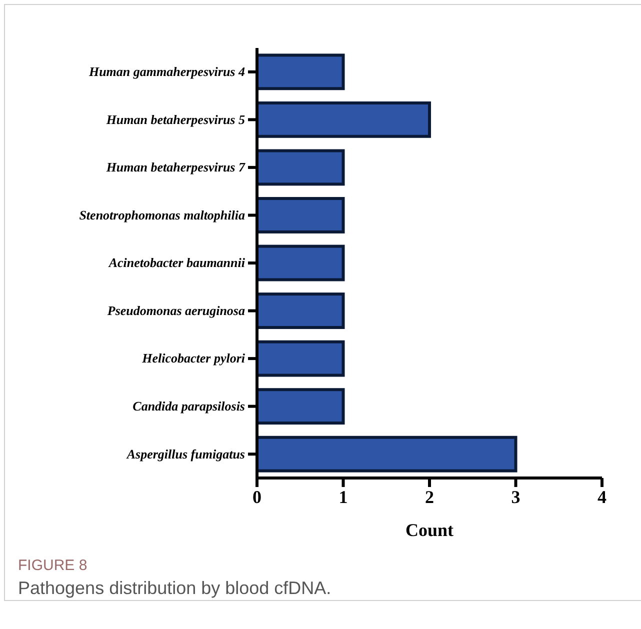  I want to click on y-tick-label: Candida parapsilosis, so click(188, 406).